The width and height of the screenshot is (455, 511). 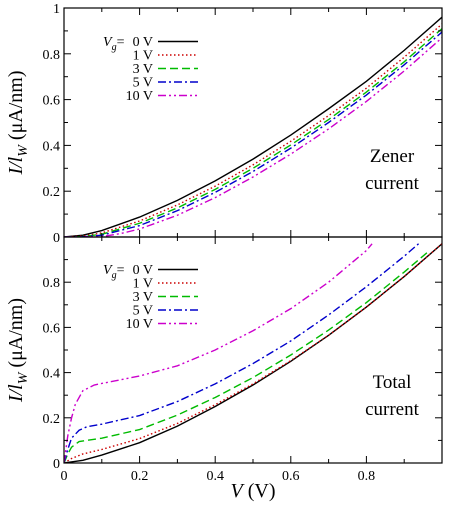 I want to click on top-legend: Vg= 0 V1 V3 V5 V10 V, so click(x=150, y=69).